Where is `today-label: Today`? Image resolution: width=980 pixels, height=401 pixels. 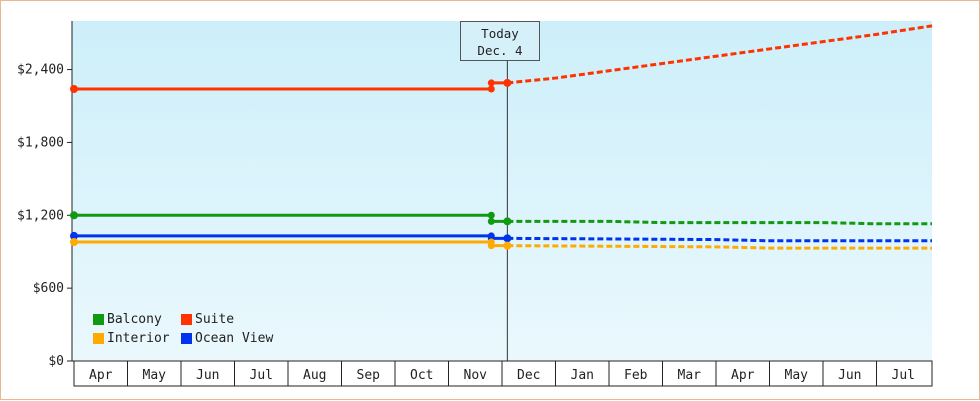
today-label: Today is located at coordinates (500, 33).